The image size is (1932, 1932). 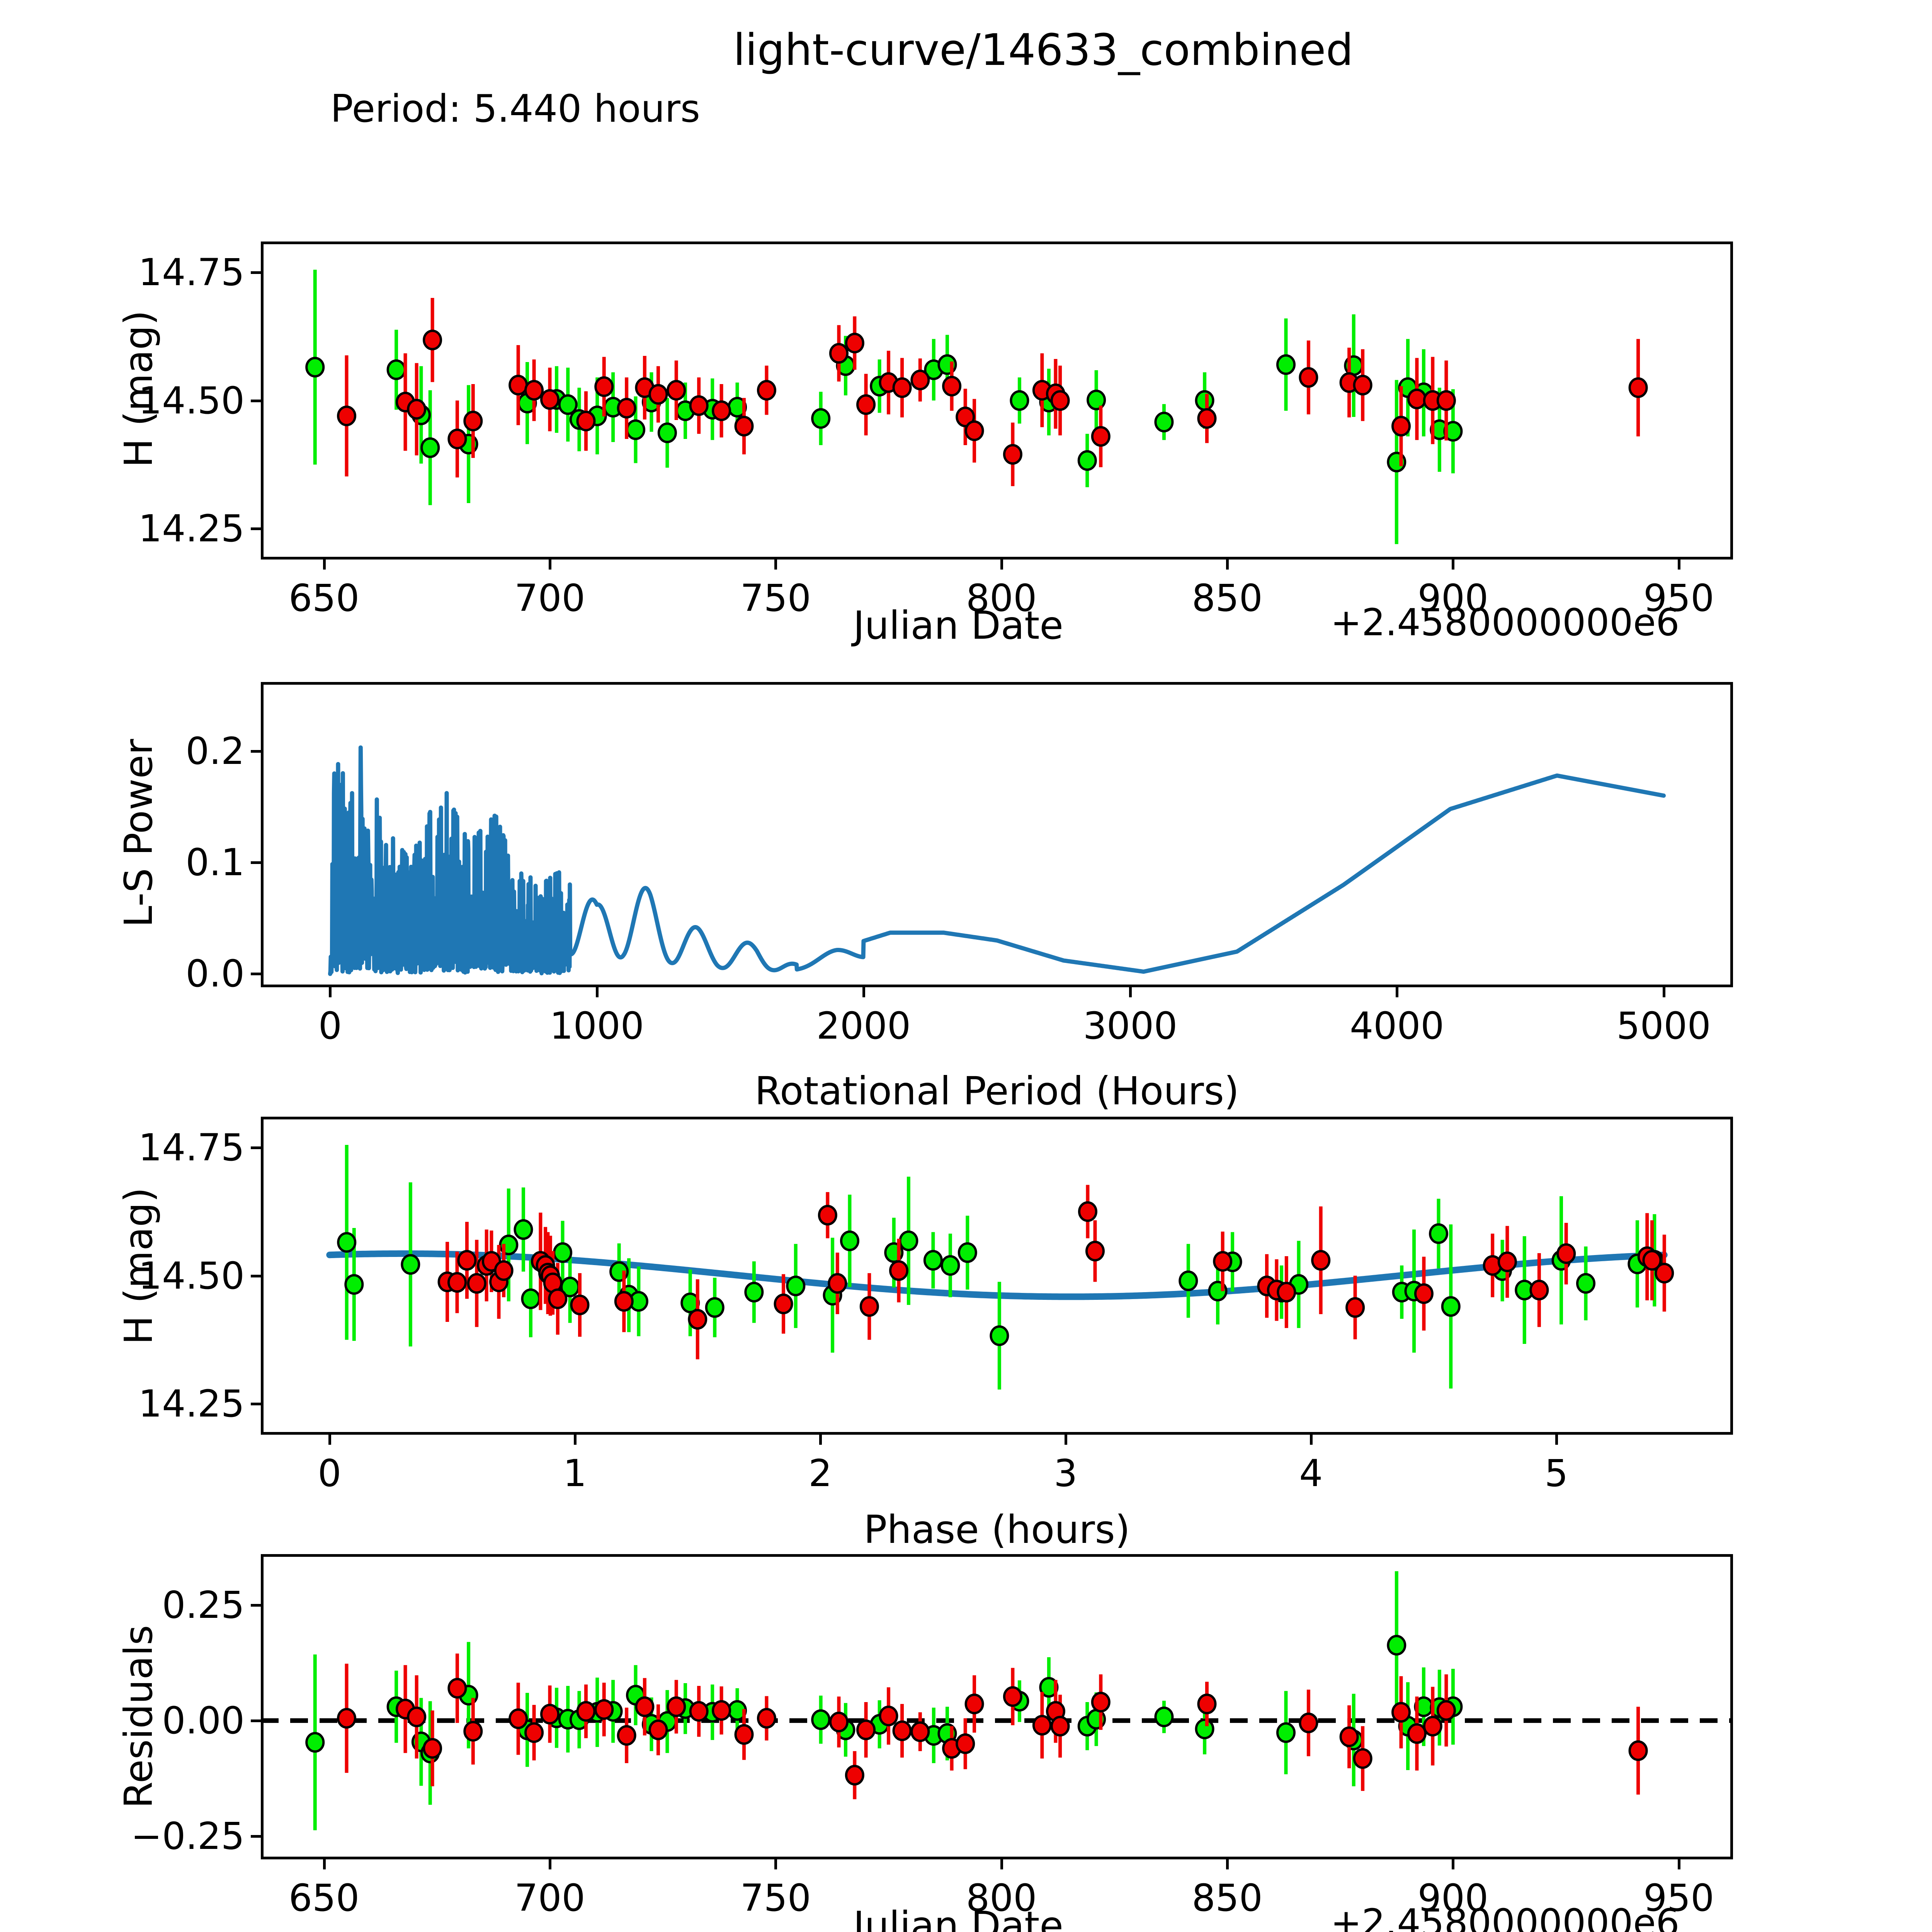 I want to click on panel-periodogram-frame, so click(x=997, y=835).